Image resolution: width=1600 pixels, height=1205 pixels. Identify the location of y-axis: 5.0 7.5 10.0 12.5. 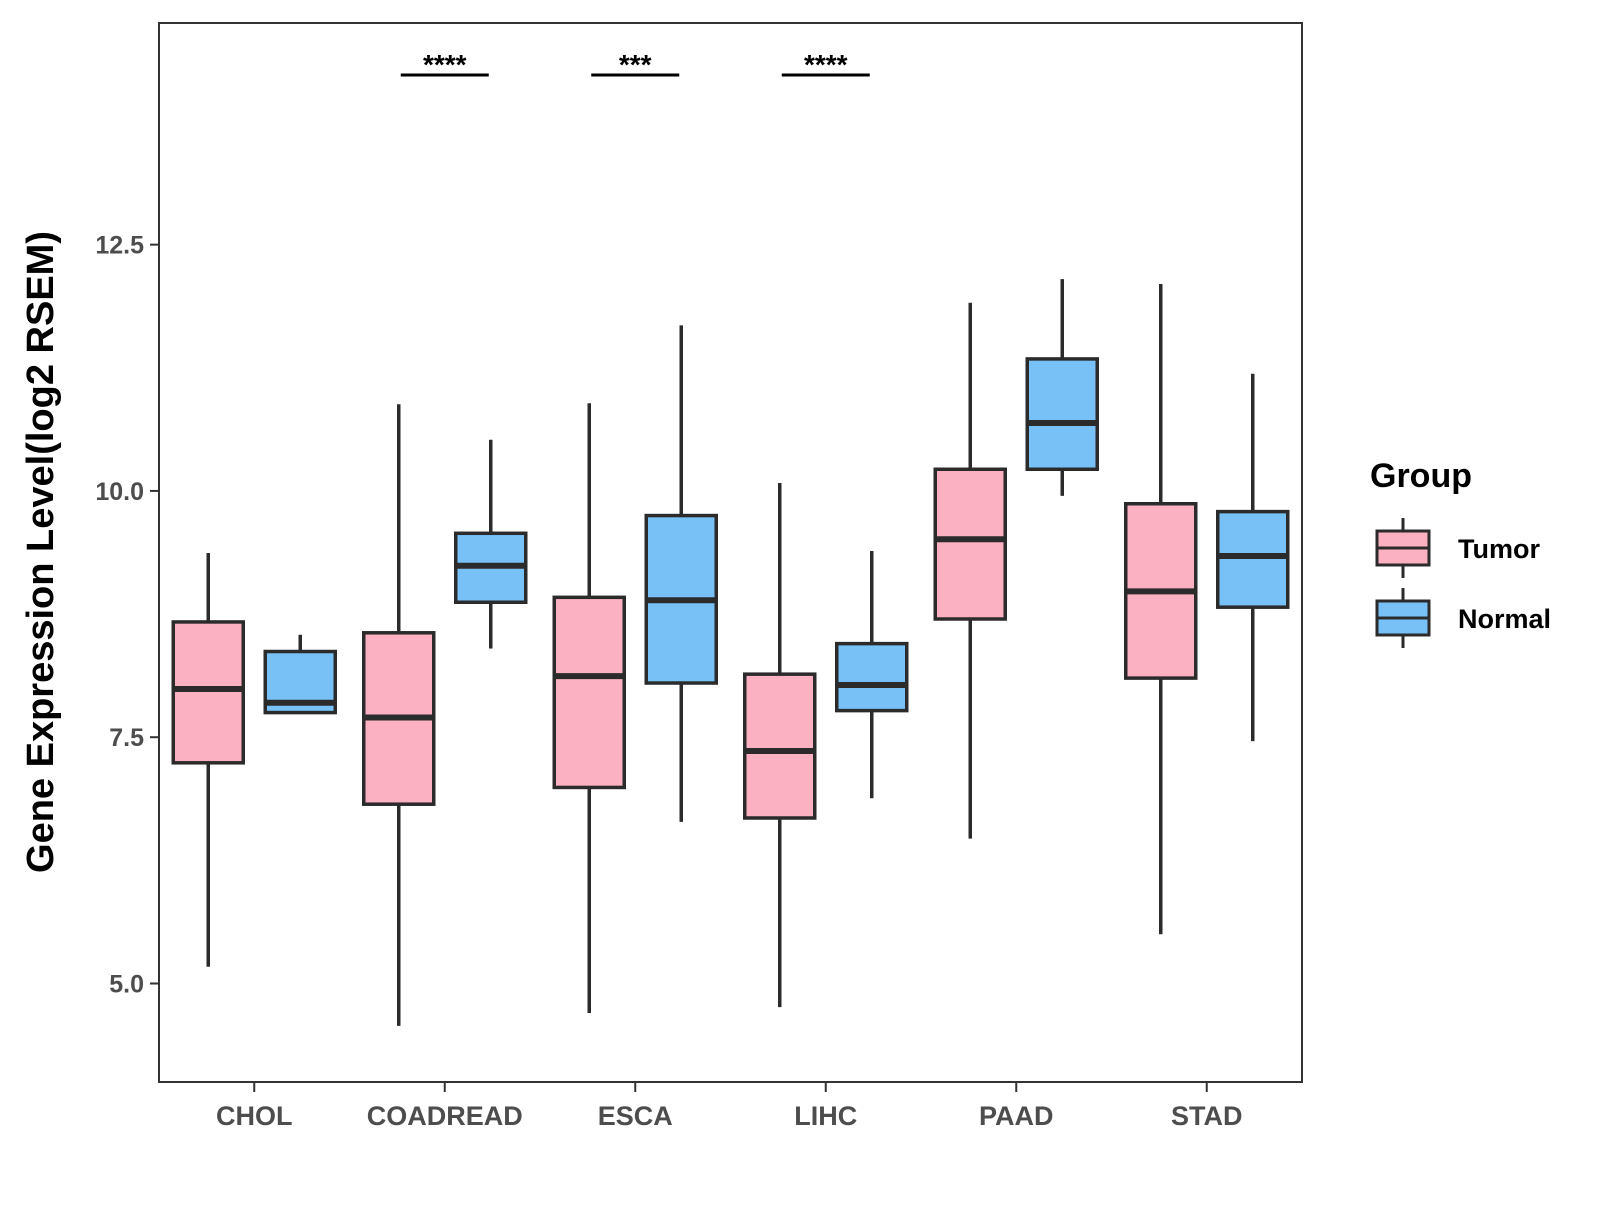
(127, 615).